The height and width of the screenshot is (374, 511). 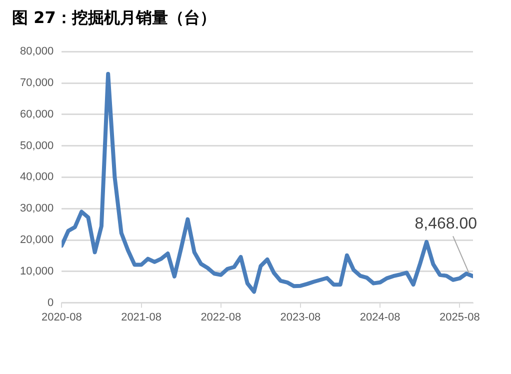 What do you see at coordinates (61, 317) in the screenshot?
I see `x-tick-label: 2020-08` at bounding box center [61, 317].